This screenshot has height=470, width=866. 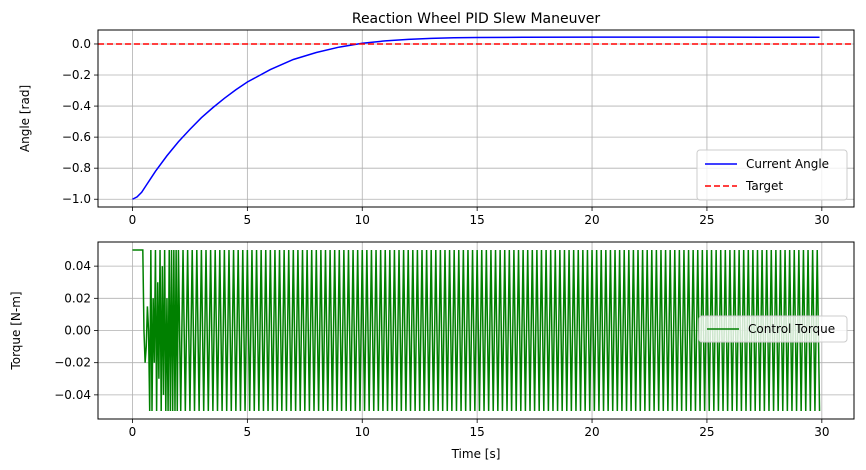 What do you see at coordinates (81, 44) in the screenshot?
I see `angle-y-tick-label: 0.0` at bounding box center [81, 44].